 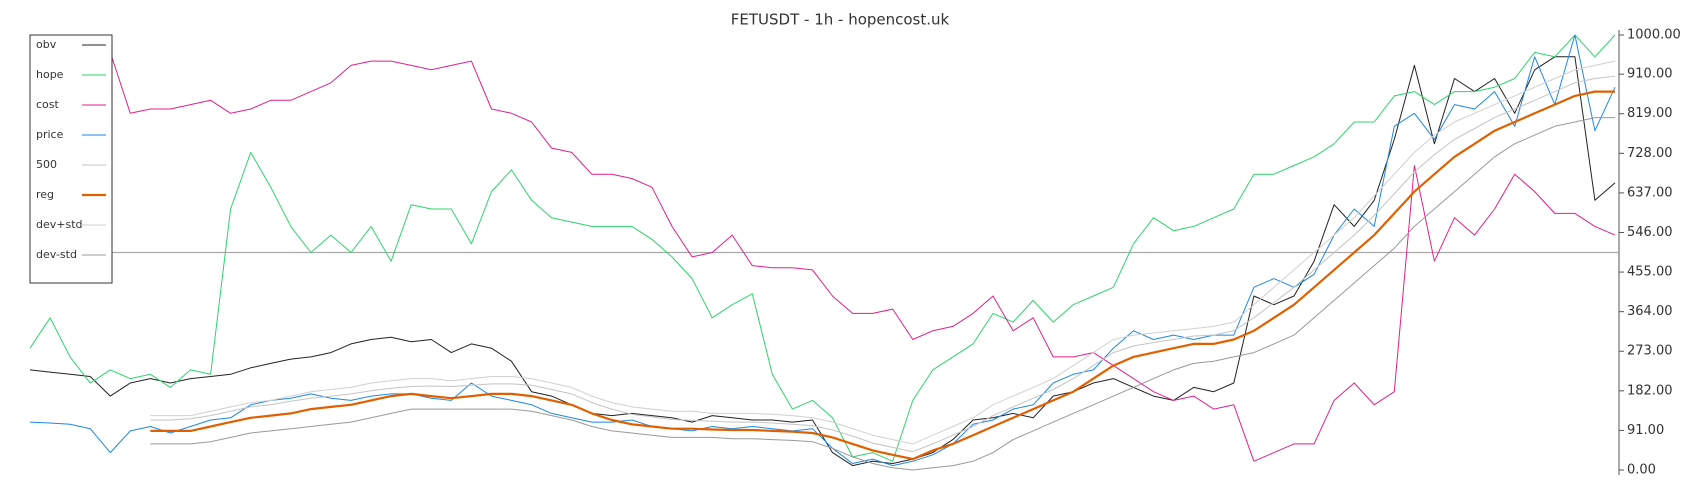 I want to click on chart-title: FETUSDT - 1h - hopencost.uk, so click(x=840, y=20).